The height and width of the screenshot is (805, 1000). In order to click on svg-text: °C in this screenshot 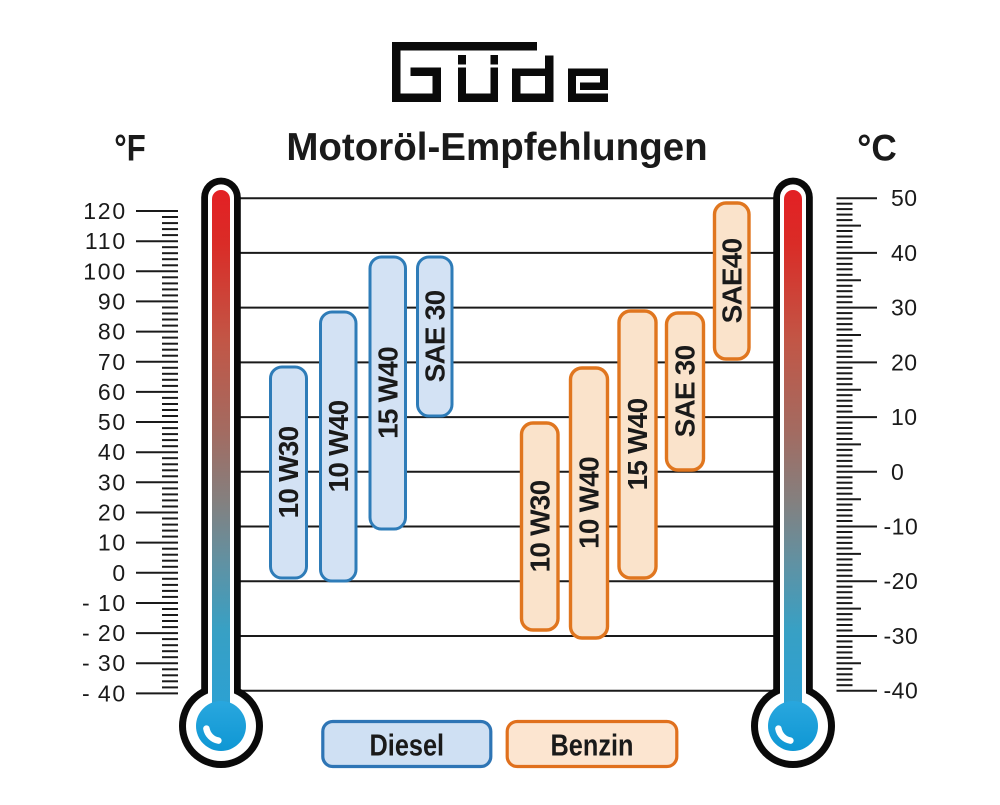, I will do `click(876, 148)`.